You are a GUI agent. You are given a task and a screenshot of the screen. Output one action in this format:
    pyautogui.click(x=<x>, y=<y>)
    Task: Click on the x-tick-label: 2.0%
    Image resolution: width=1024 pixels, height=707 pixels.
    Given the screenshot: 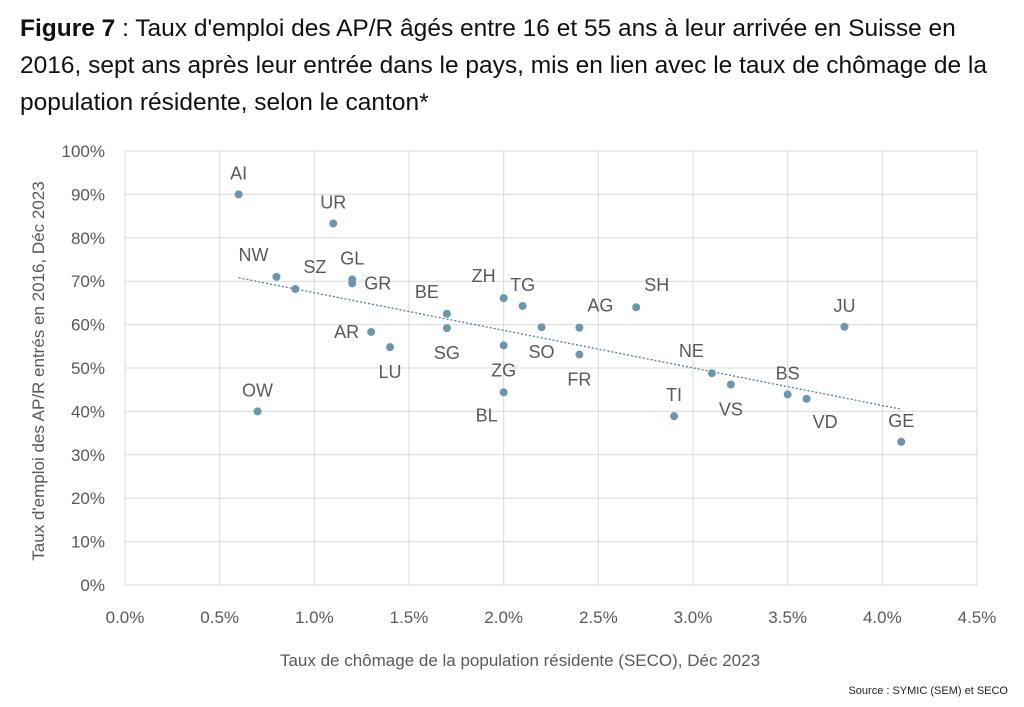 What is the action you would take?
    pyautogui.click(x=503, y=617)
    